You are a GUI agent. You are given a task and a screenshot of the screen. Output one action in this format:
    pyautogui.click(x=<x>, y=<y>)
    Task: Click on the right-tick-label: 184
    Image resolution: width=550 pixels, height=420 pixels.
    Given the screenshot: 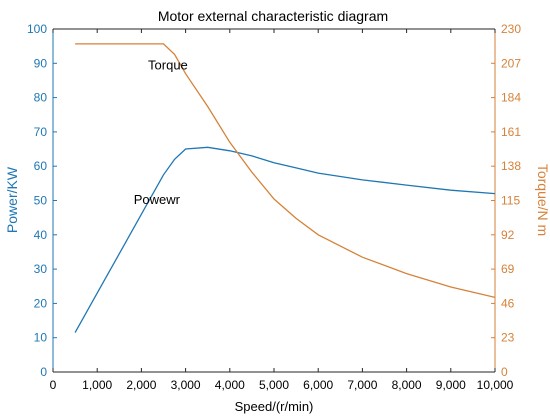 What is the action you would take?
    pyautogui.click(x=511, y=98)
    